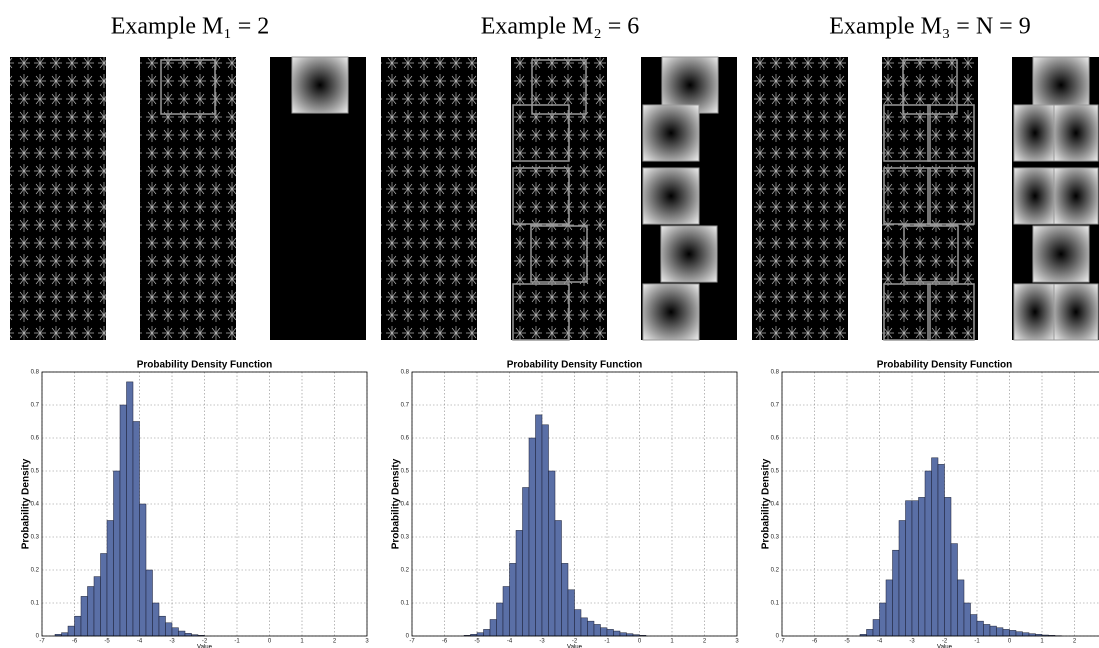  Describe the element at coordinates (737, 642) in the screenshot. I see `x-tick-label: 3` at that location.